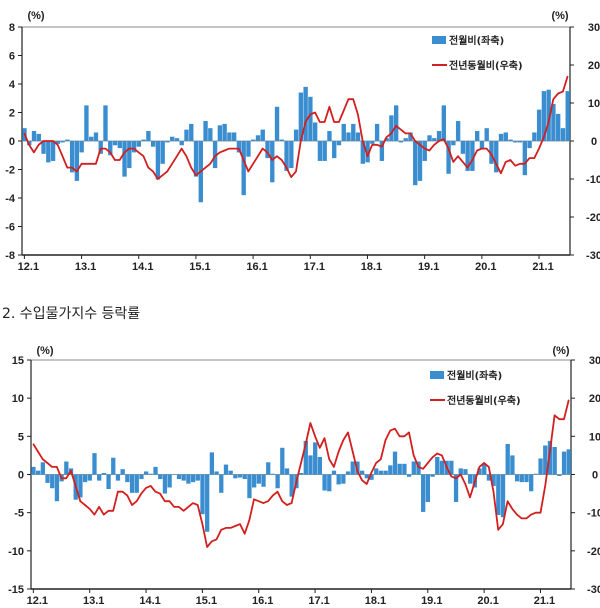 This screenshot has height=608, width=600. Describe the element at coordinates (593, 218) in the screenshot. I see `y-right-tick-label: -20` at that location.